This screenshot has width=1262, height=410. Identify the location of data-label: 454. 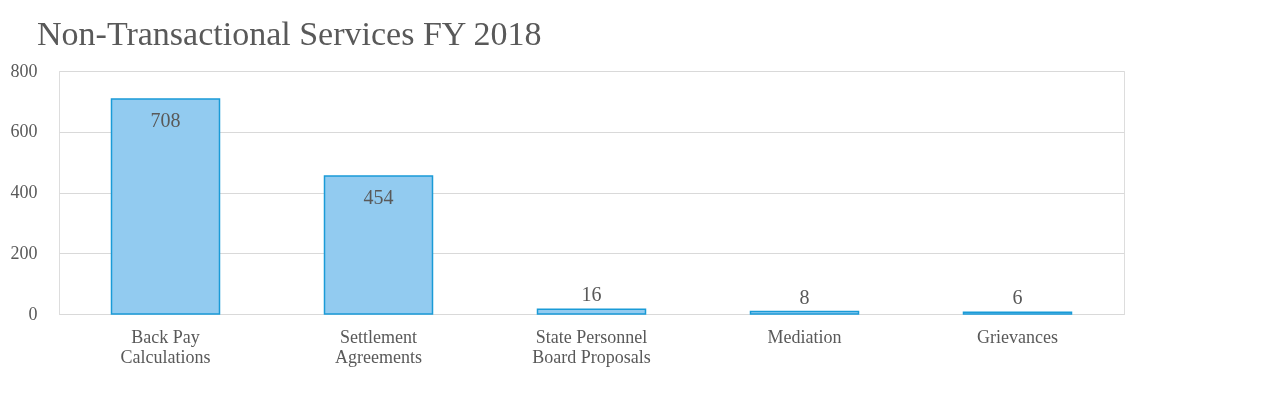
(378, 197).